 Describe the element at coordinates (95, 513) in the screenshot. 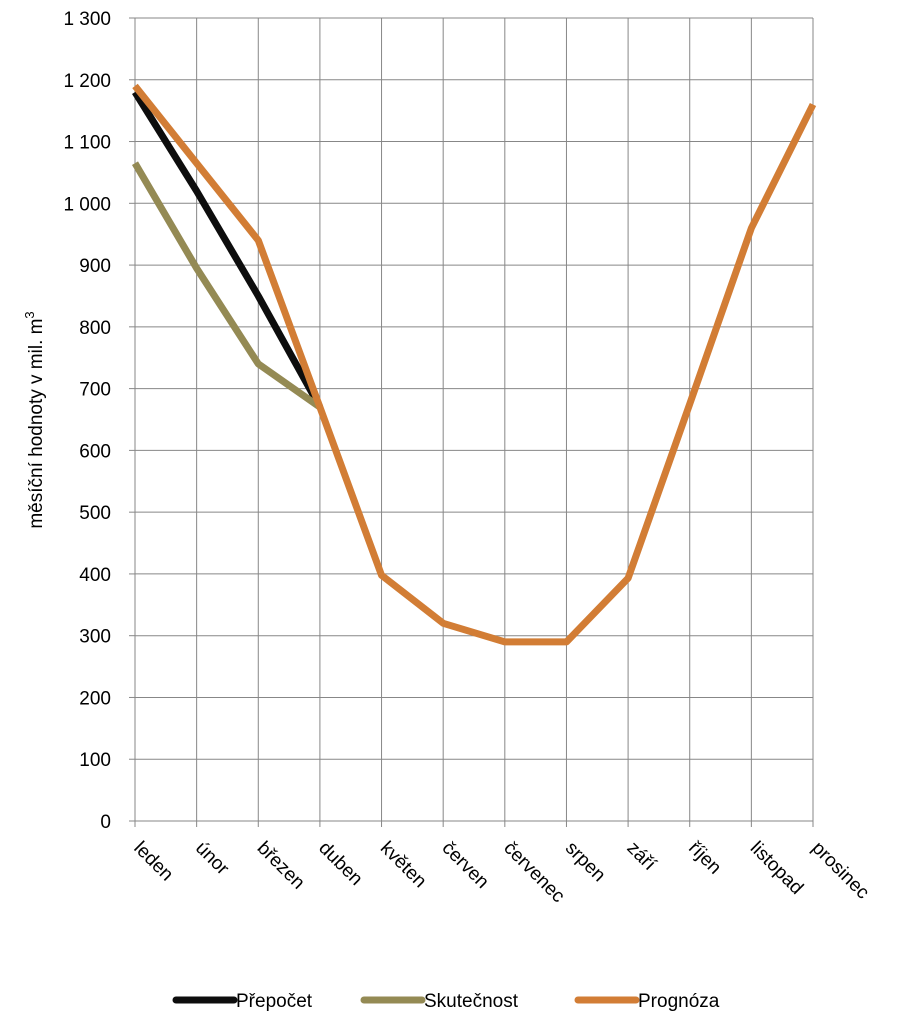

I see `y-tick-label: 500` at that location.